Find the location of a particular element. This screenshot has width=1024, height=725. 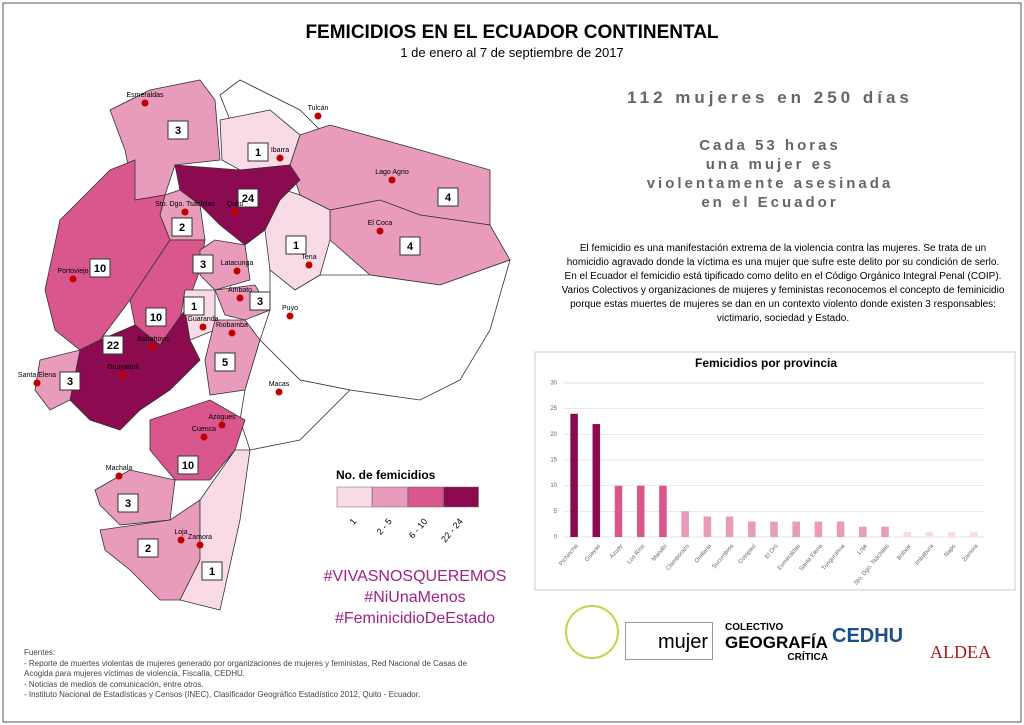

stat-line: en el Ecuador is located at coordinates (770, 202).